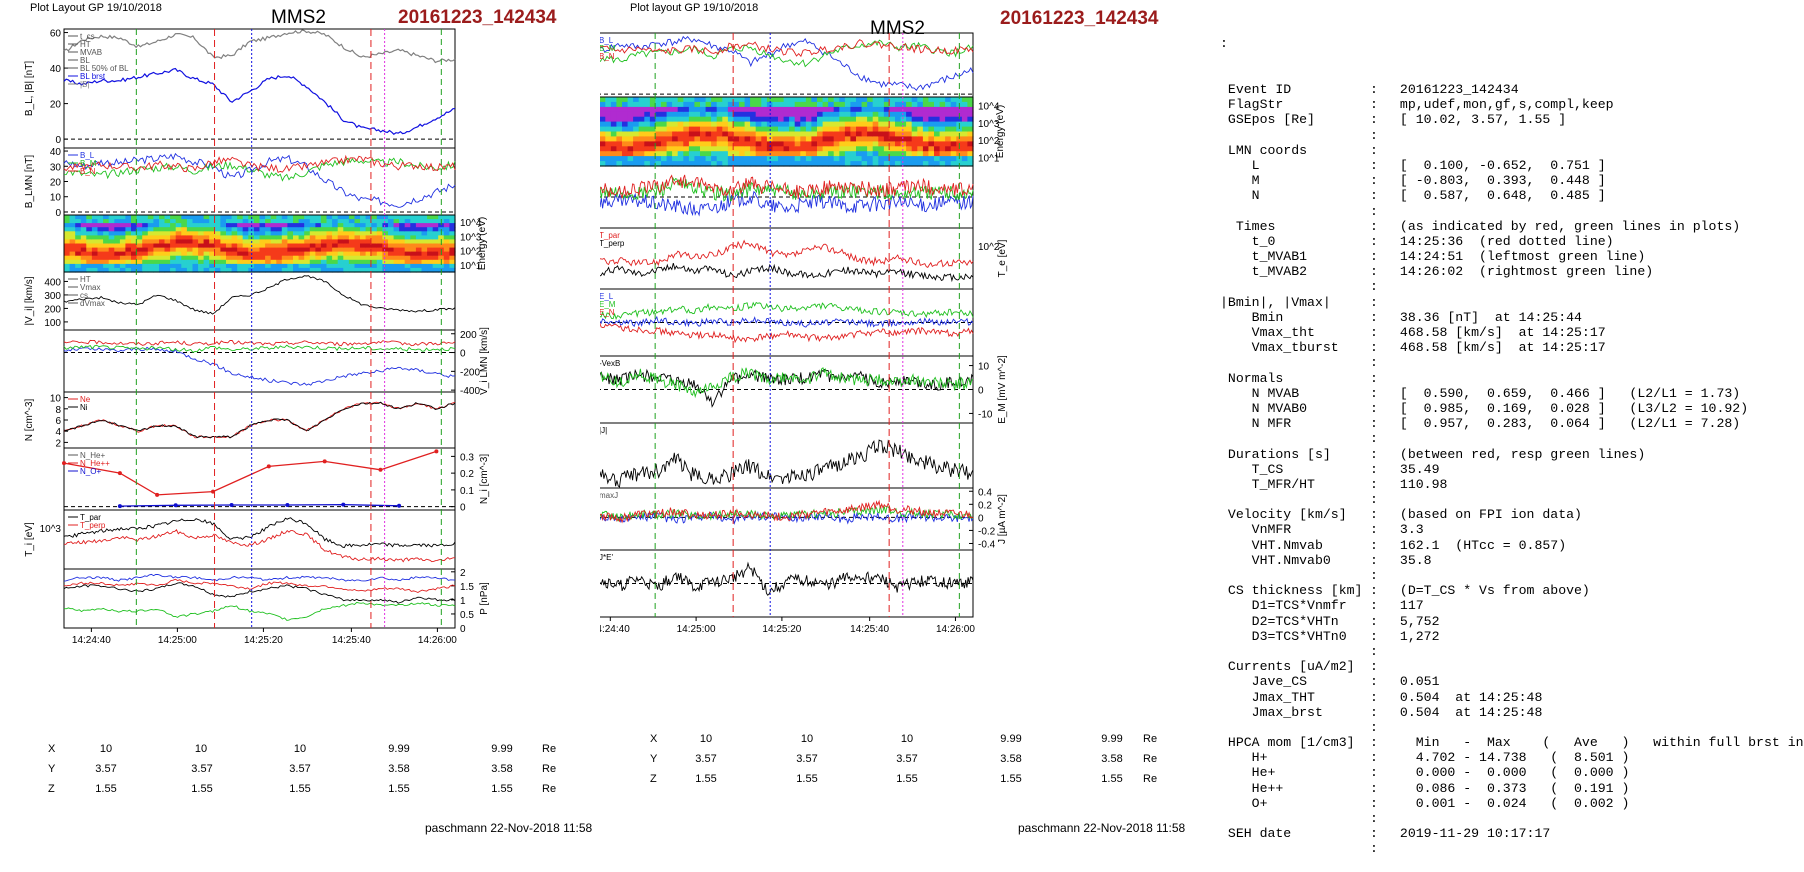 The image size is (1804, 872). I want to click on axis-label: N [cm^-3], so click(29, 420).